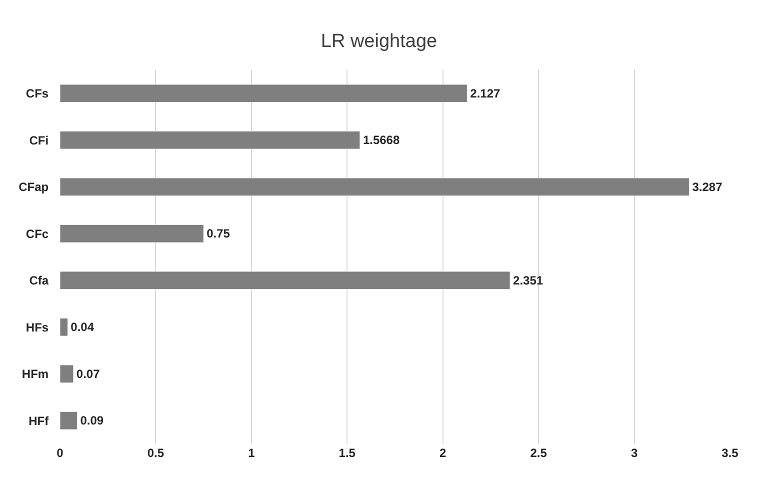 The width and height of the screenshot is (758, 479). I want to click on data-label: 0.75, so click(218, 233).